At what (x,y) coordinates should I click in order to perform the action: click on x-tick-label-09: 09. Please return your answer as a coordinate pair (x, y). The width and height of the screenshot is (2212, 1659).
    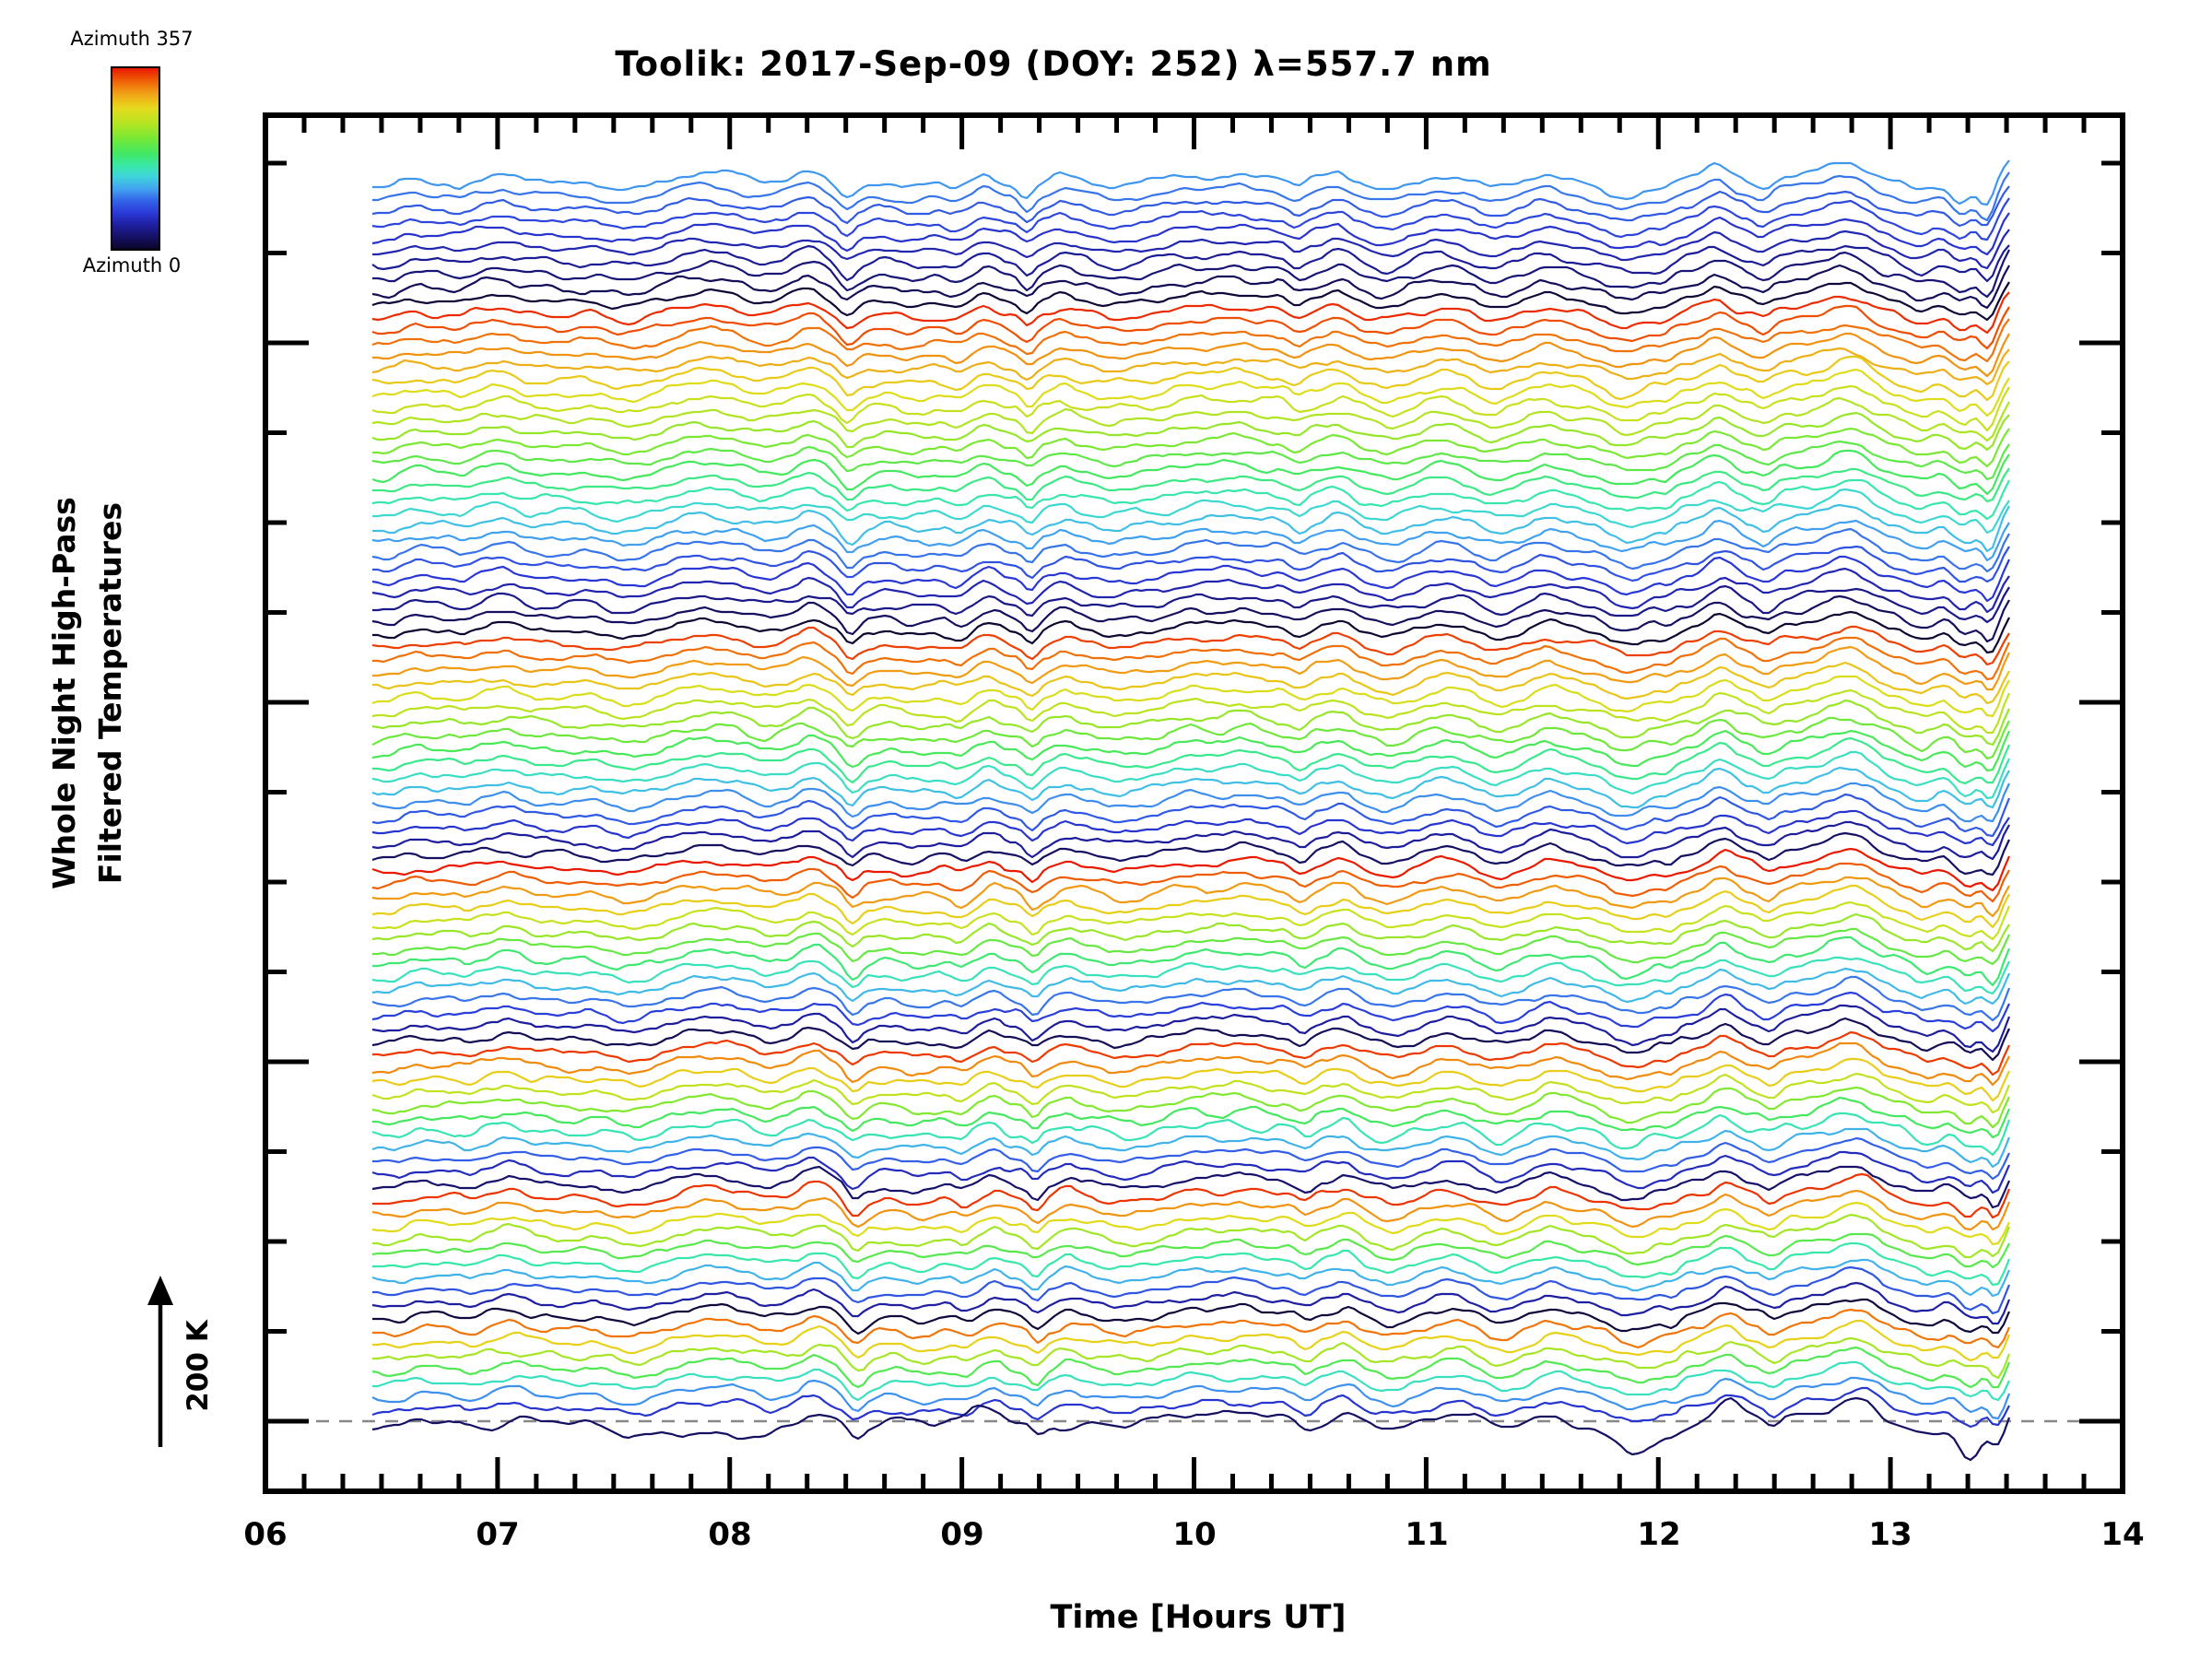
    Looking at the image, I should click on (962, 1534).